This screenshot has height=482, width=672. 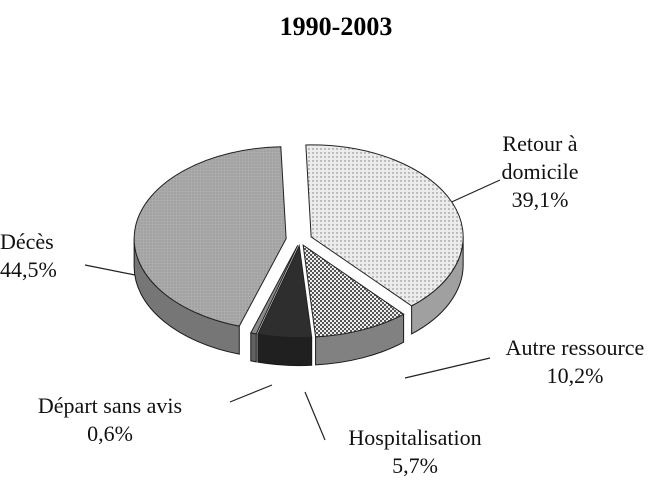 What do you see at coordinates (415, 452) in the screenshot?
I see `slice-label: Hospitalisation 5,7%` at bounding box center [415, 452].